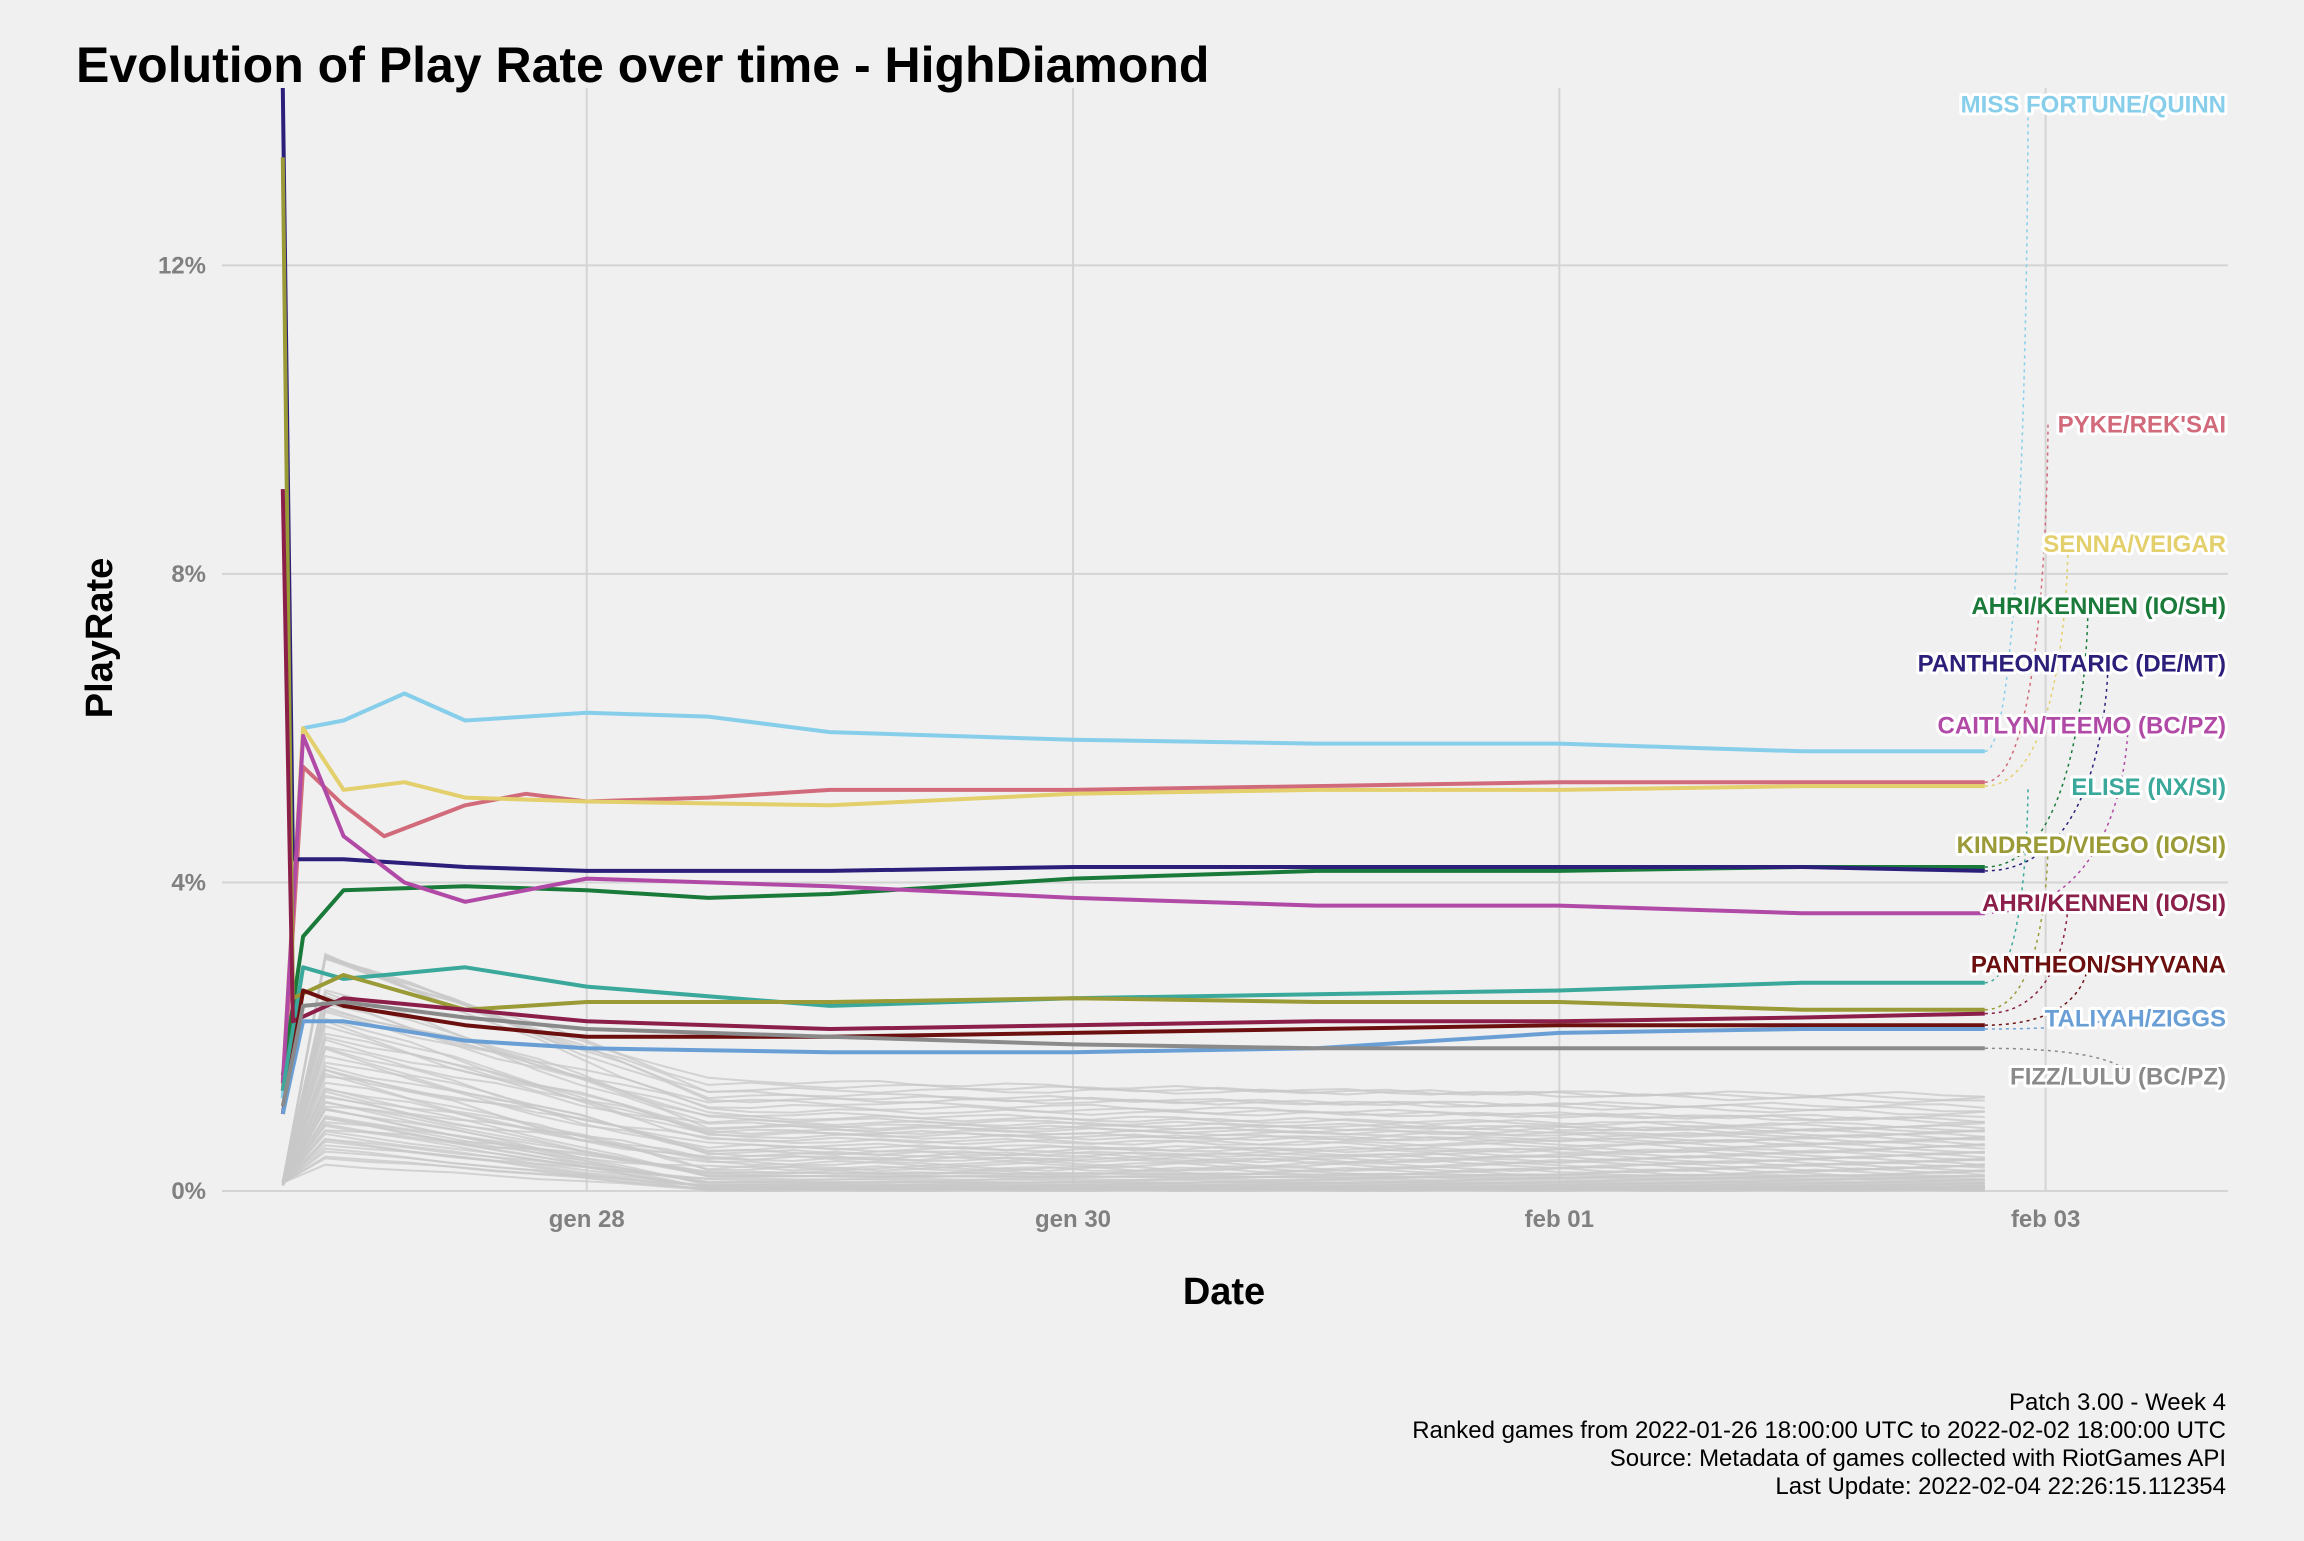 Image resolution: width=2304 pixels, height=1541 pixels. Describe the element at coordinates (188, 574) in the screenshot. I see `y-tick-label: 8%` at that location.